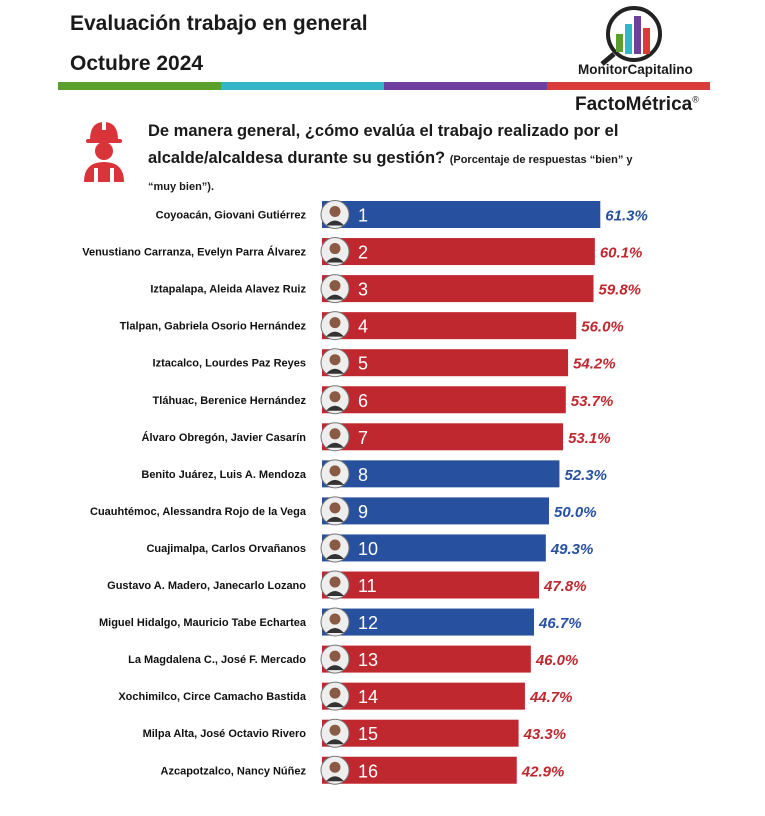  I want to click on rank-label: 11, so click(367, 586).